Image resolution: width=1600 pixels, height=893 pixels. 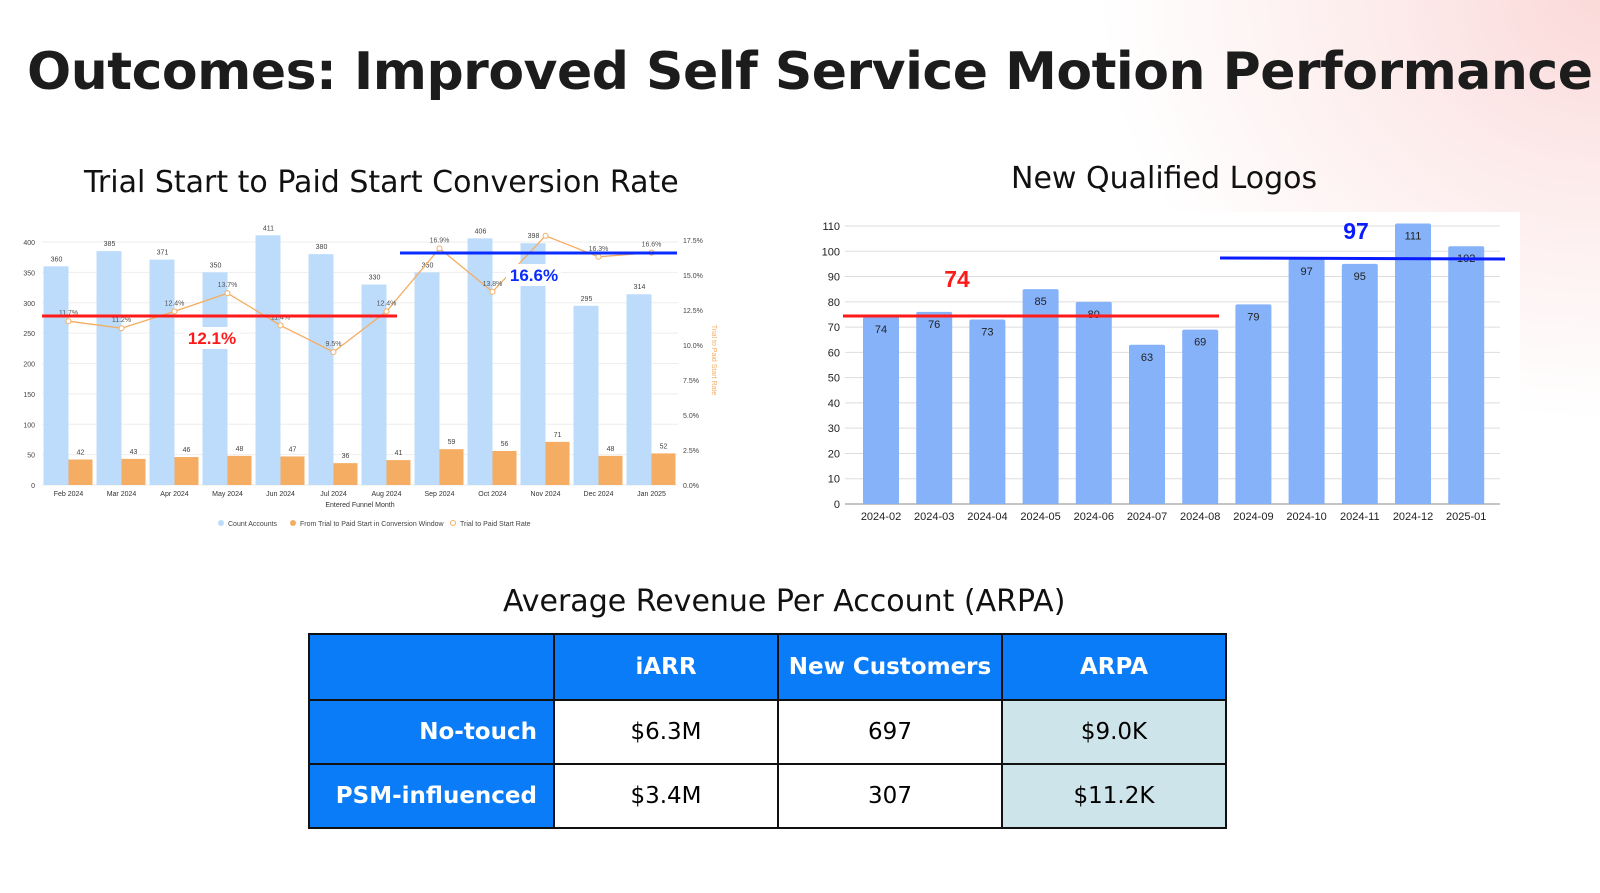 I want to click on bar-label: 330, so click(x=375, y=278).